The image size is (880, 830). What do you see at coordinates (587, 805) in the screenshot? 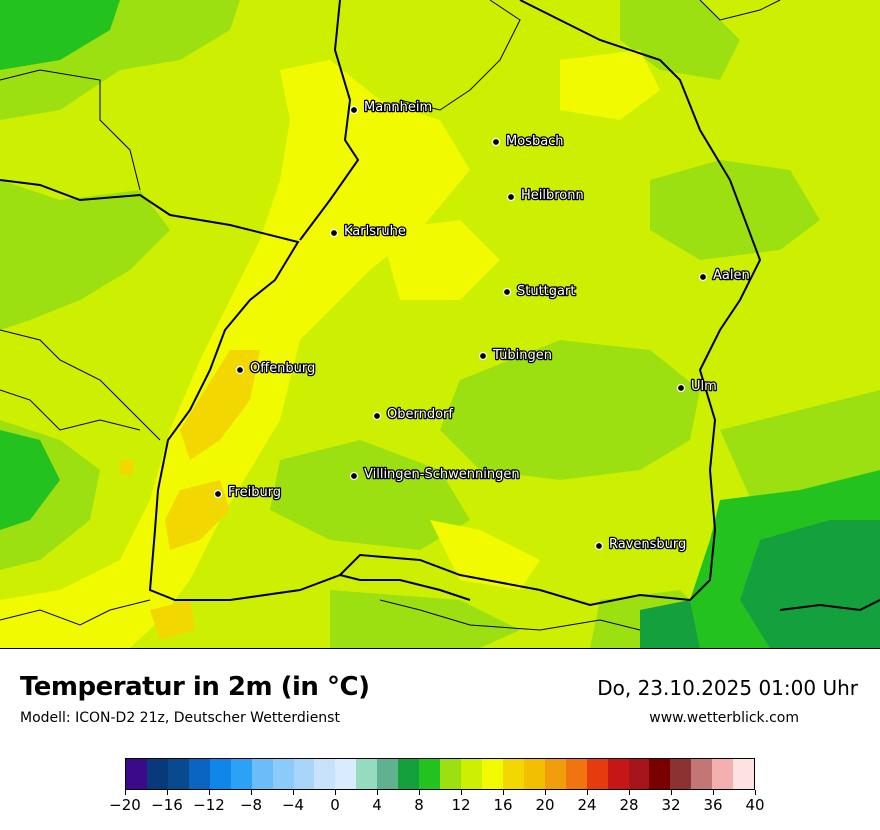
I see `legend-tick-label: 24` at bounding box center [587, 805].